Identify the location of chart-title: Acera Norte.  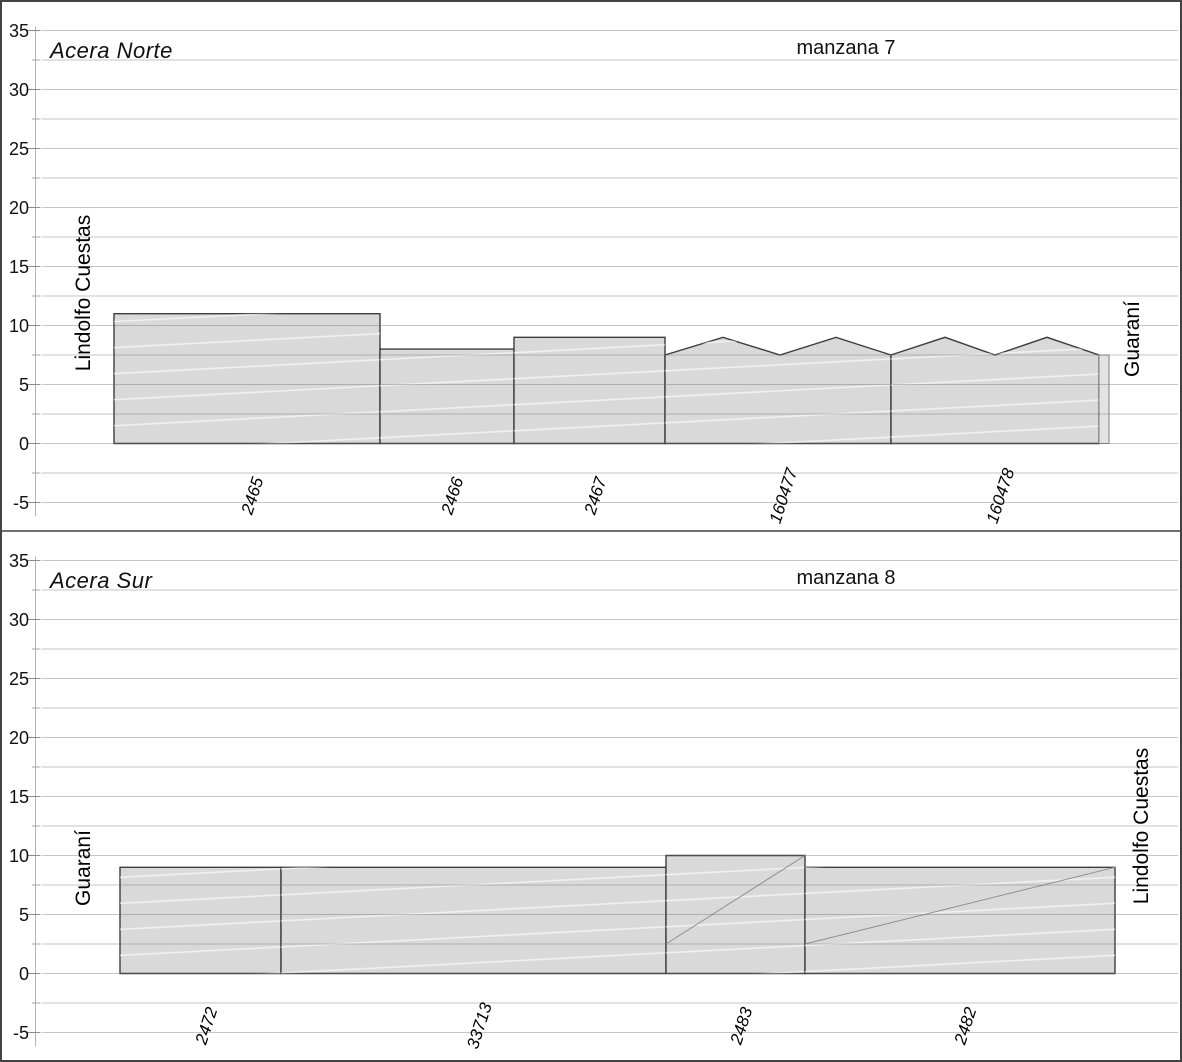
(111, 50).